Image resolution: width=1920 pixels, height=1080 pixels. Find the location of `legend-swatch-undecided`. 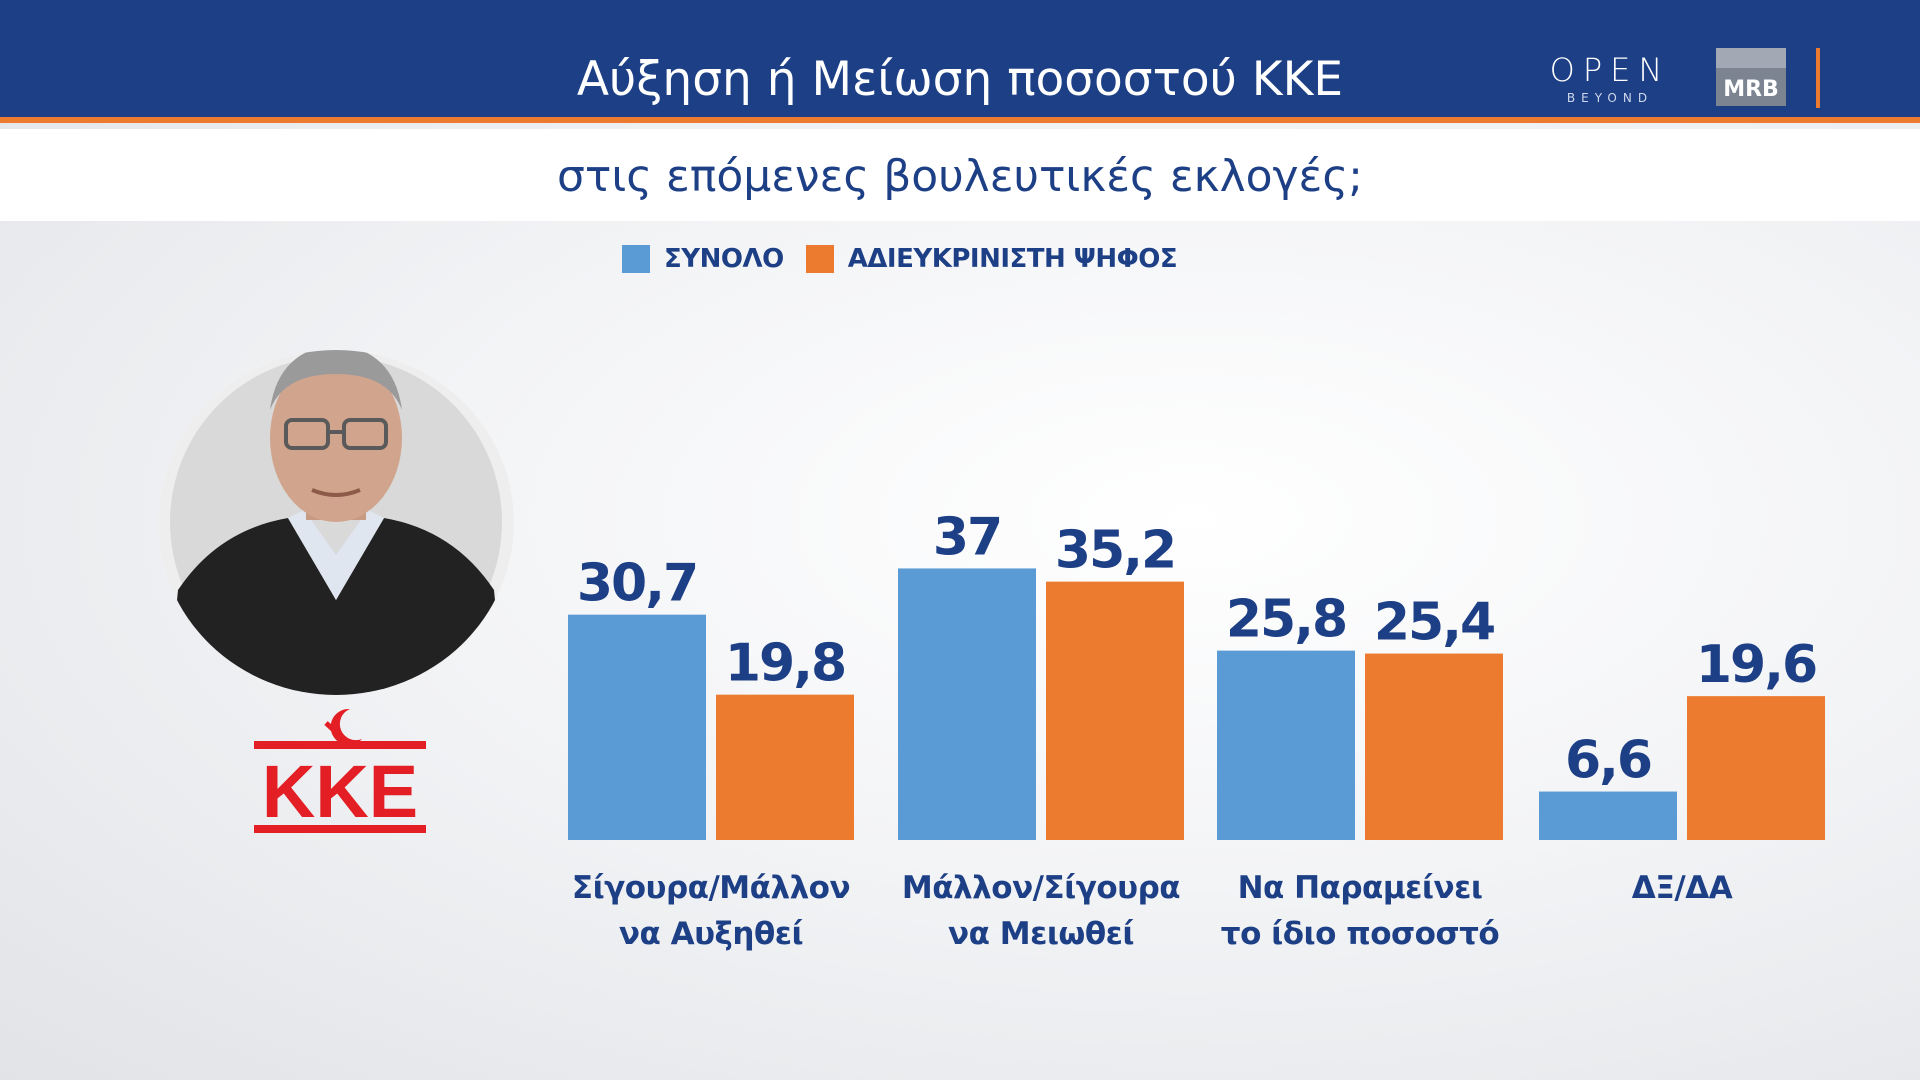

legend-swatch-undecided is located at coordinates (819, 259).